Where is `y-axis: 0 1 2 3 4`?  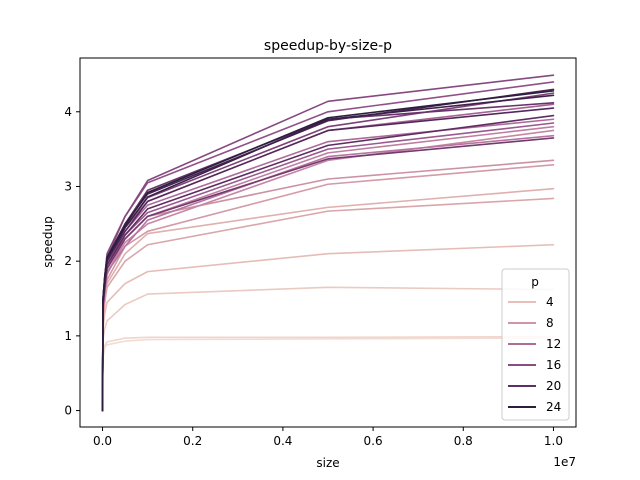
y-axis: 0 1 2 3 4 is located at coordinates (72, 261).